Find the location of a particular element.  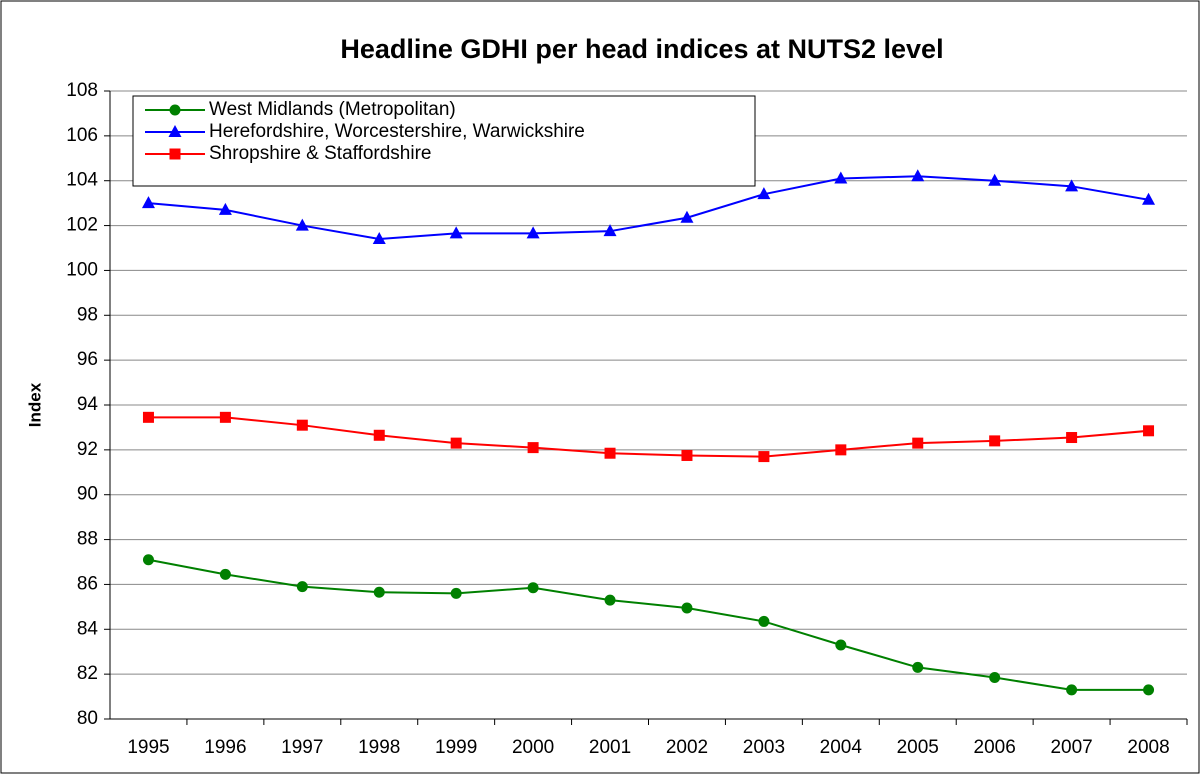

y-tick-label: 92 is located at coordinates (87, 449).